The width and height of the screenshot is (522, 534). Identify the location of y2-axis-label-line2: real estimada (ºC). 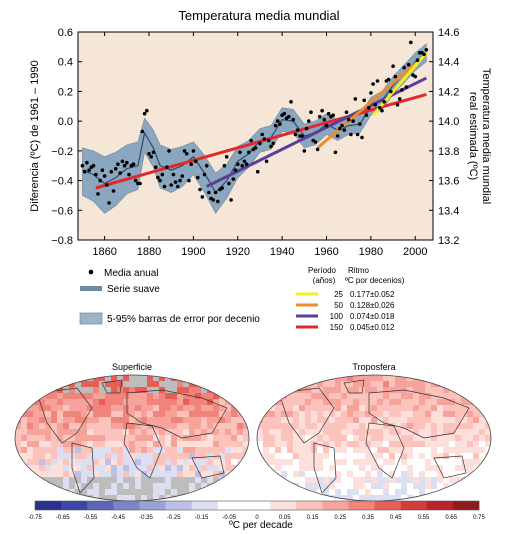
(473, 136).